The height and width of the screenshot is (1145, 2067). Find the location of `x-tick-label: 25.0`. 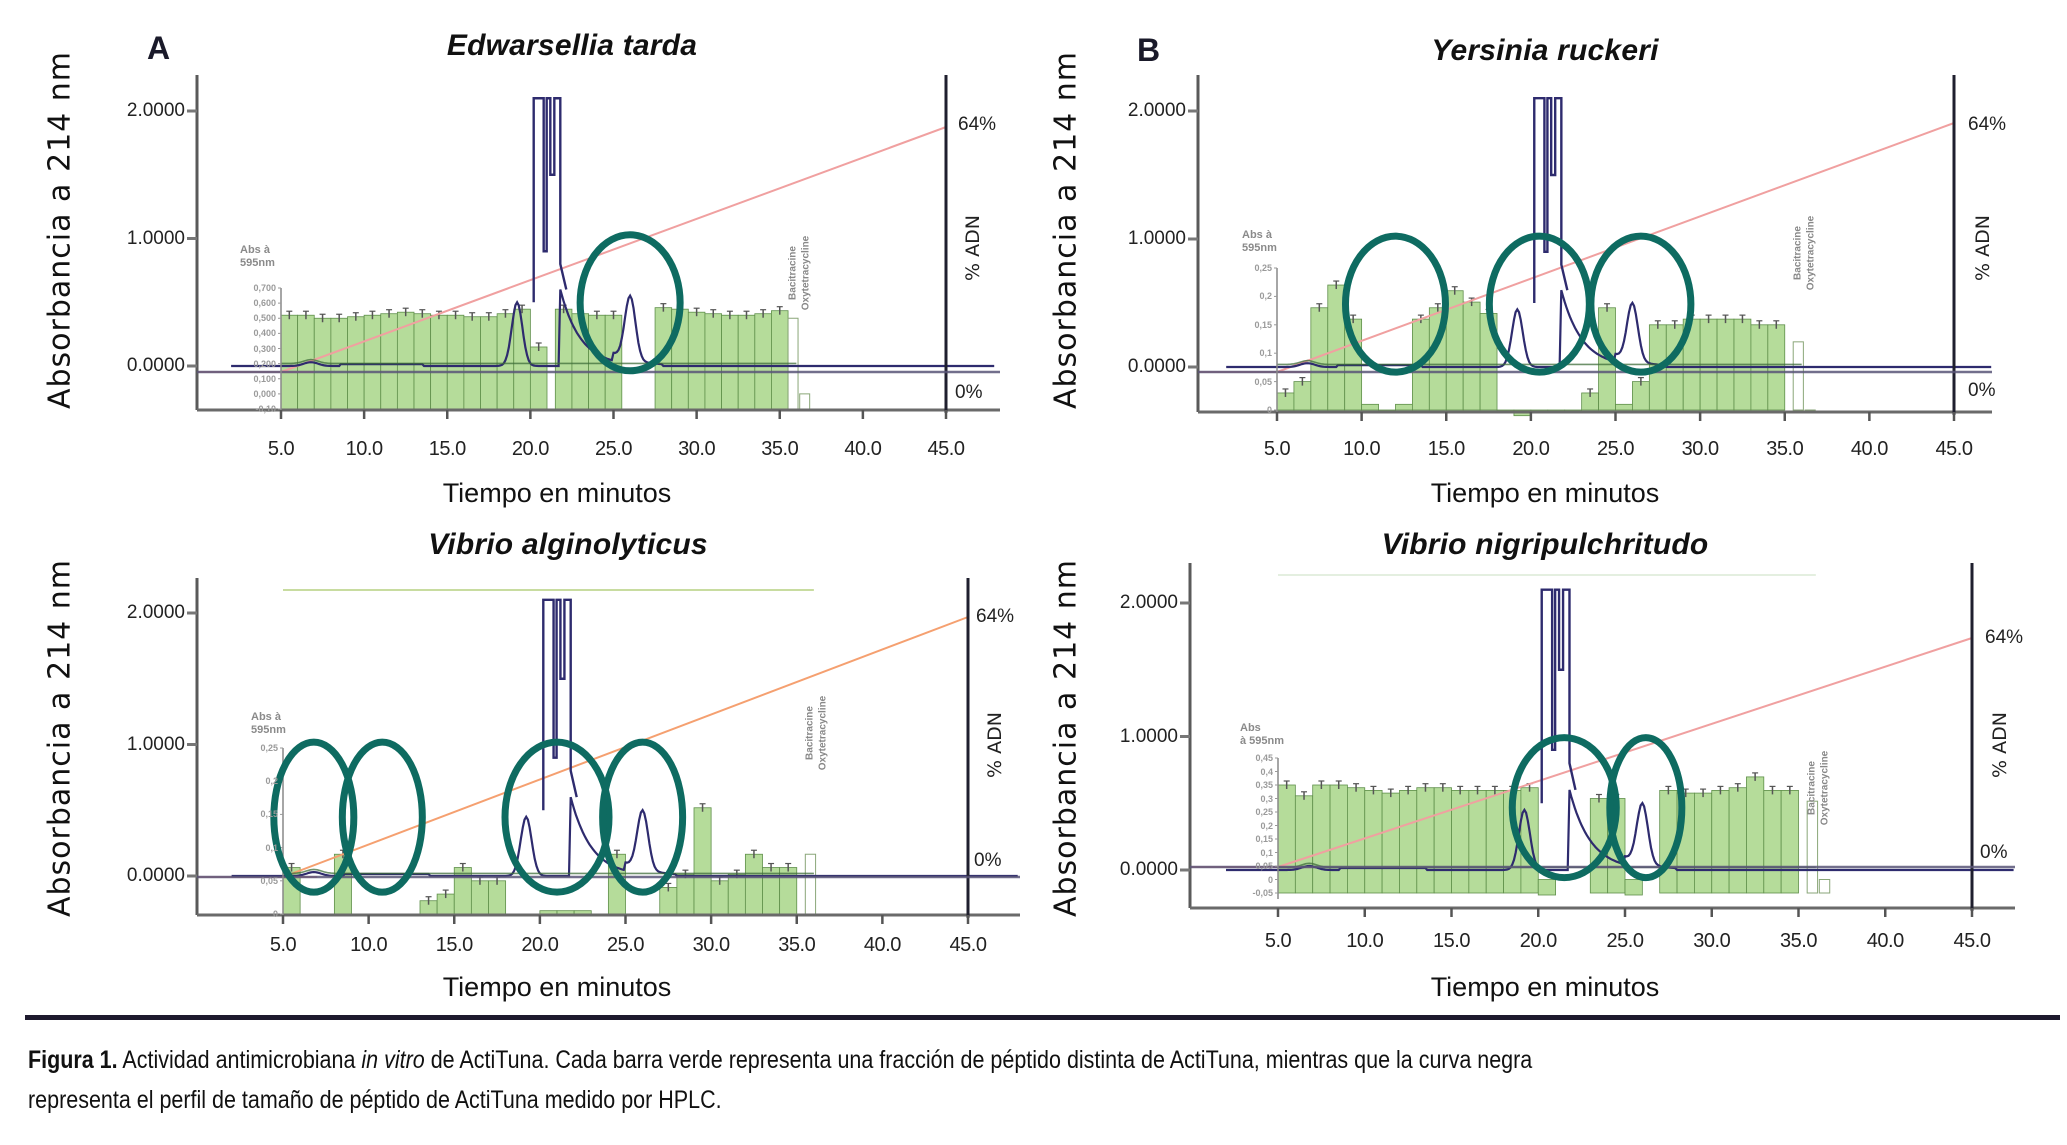

x-tick-label: 25.0 is located at coordinates (1625, 941).